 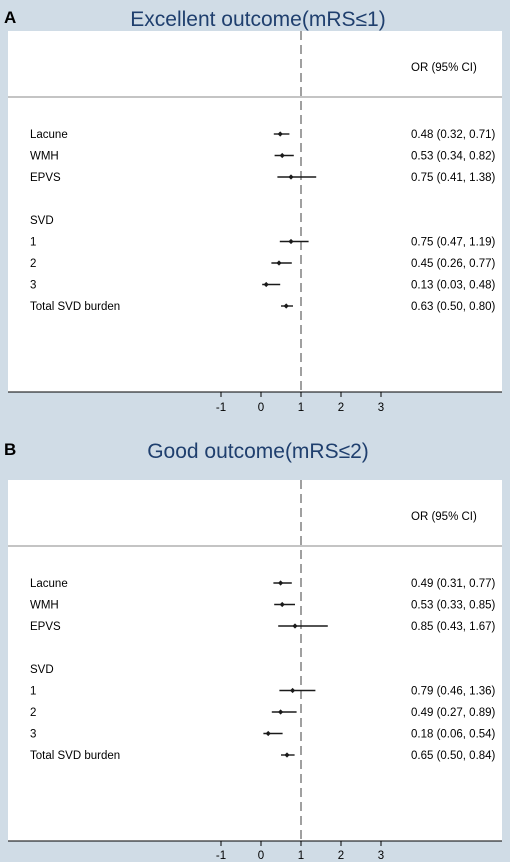 I want to click on estimate-row: EPVS 0.85 (0.43, 1.67), so click(x=263, y=627).